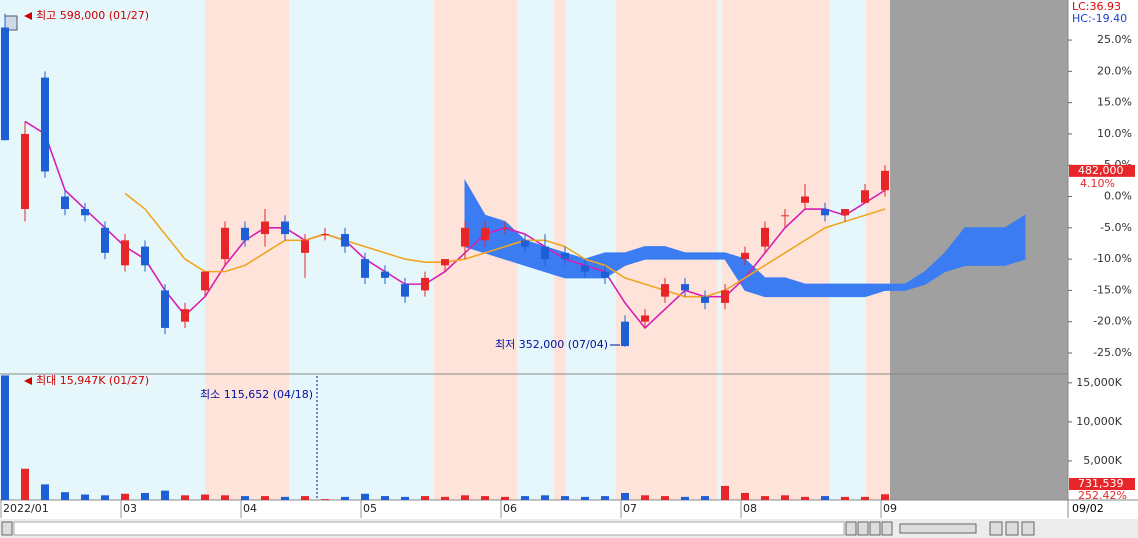  I want to click on y-tick-label: 10,000K, so click(1099, 421).